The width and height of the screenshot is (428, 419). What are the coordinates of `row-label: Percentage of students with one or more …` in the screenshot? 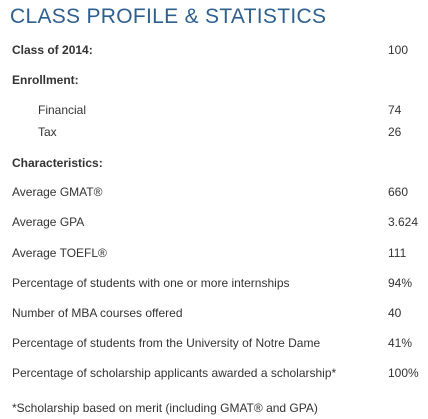 It's located at (151, 283).